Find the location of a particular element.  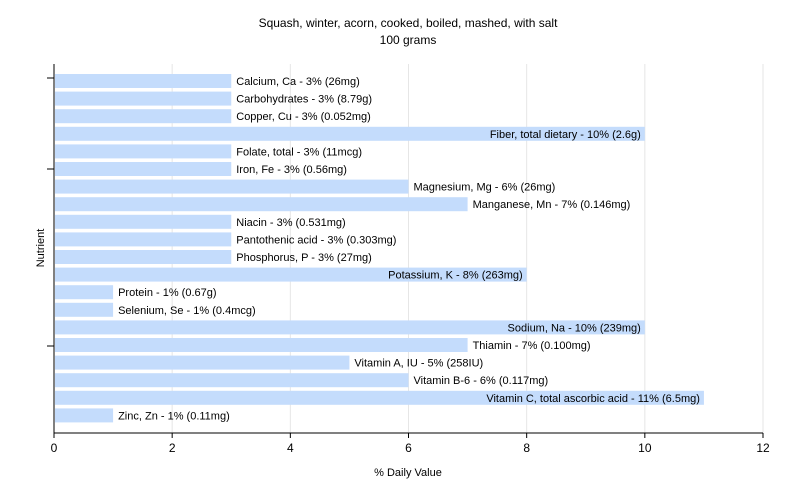

bar-label: Selenium, Se - 1% (0.4mcg) is located at coordinates (187, 311).